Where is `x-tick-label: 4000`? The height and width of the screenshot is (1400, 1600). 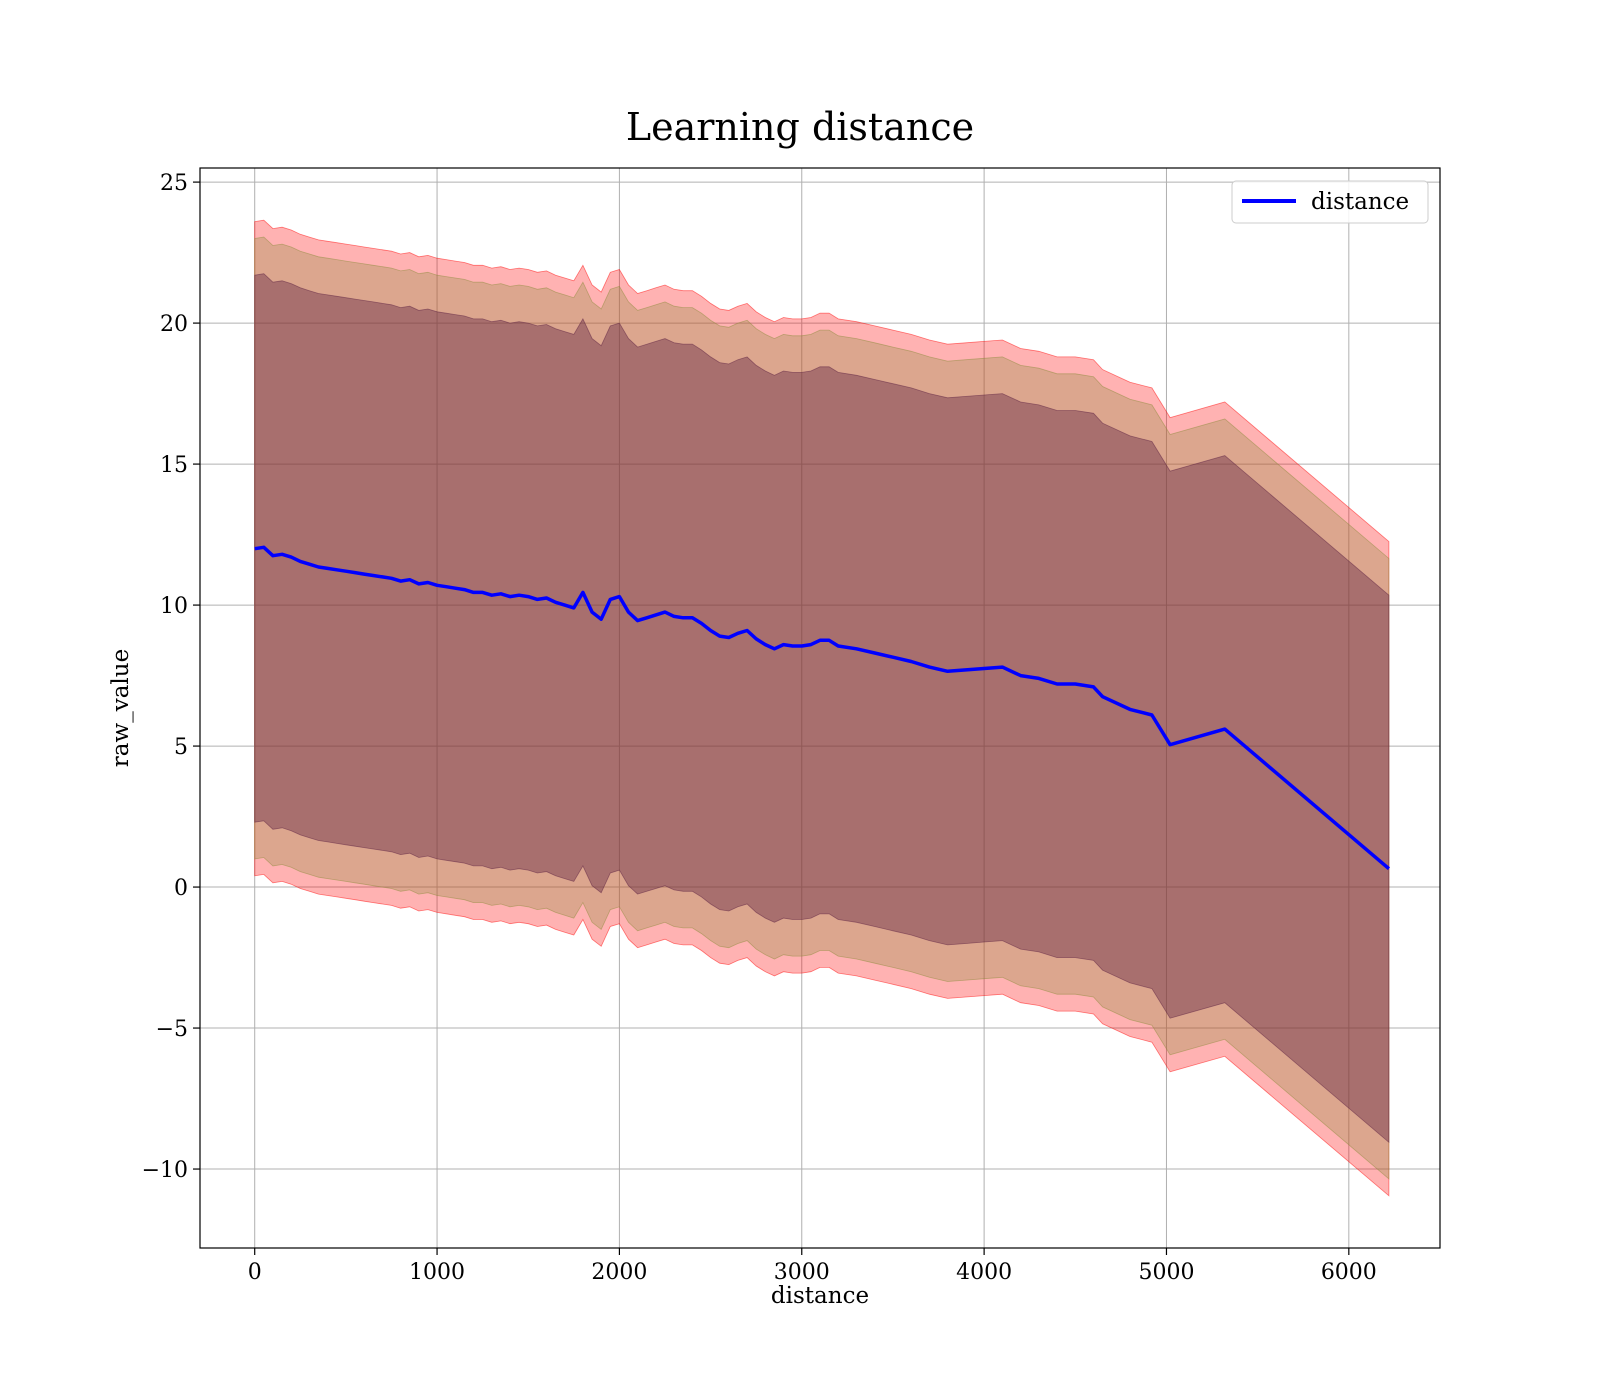
x-tick-label: 4000 is located at coordinates (984, 1272).